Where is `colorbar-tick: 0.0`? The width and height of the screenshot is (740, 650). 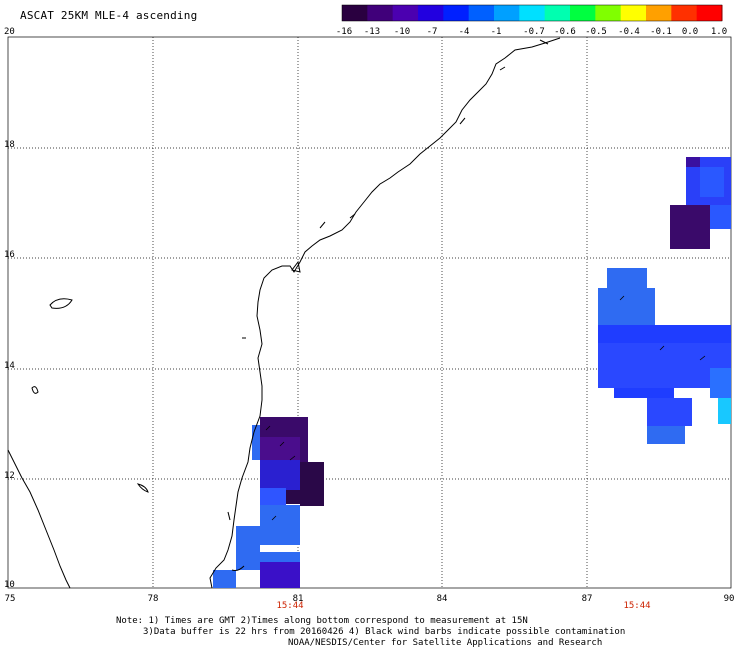 colorbar-tick: 0.0 is located at coordinates (690, 32).